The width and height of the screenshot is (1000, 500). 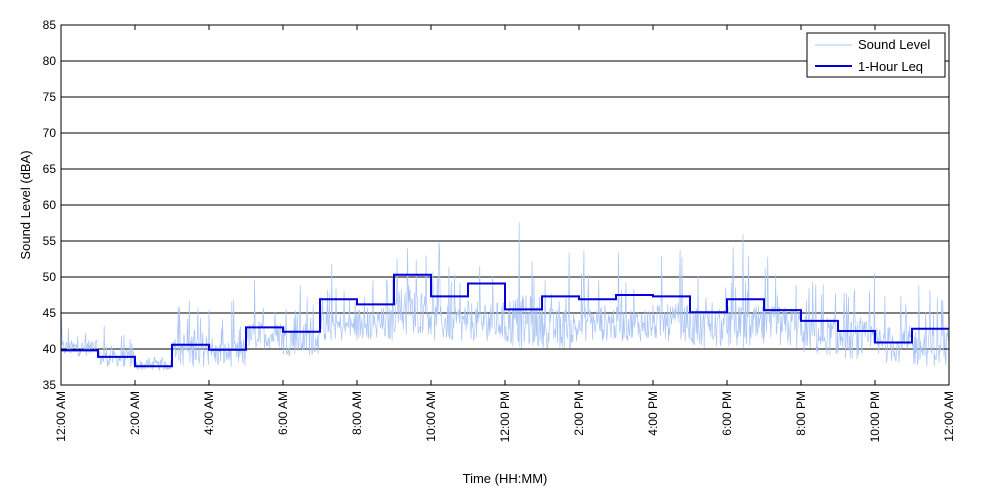 I want to click on x-tick-label: 8:00 AM, so click(x=357, y=413).